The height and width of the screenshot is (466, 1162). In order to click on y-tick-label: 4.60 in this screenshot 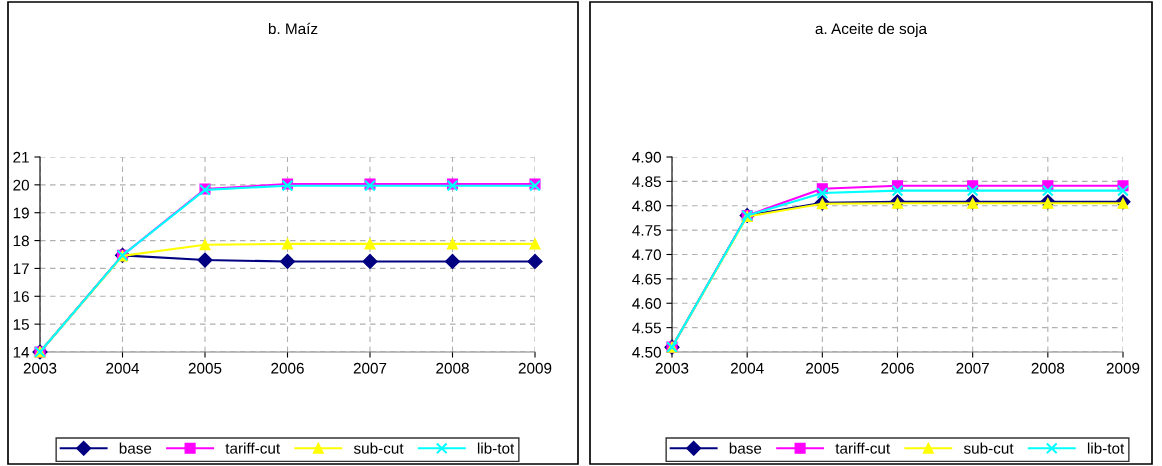, I will do `click(646, 303)`.